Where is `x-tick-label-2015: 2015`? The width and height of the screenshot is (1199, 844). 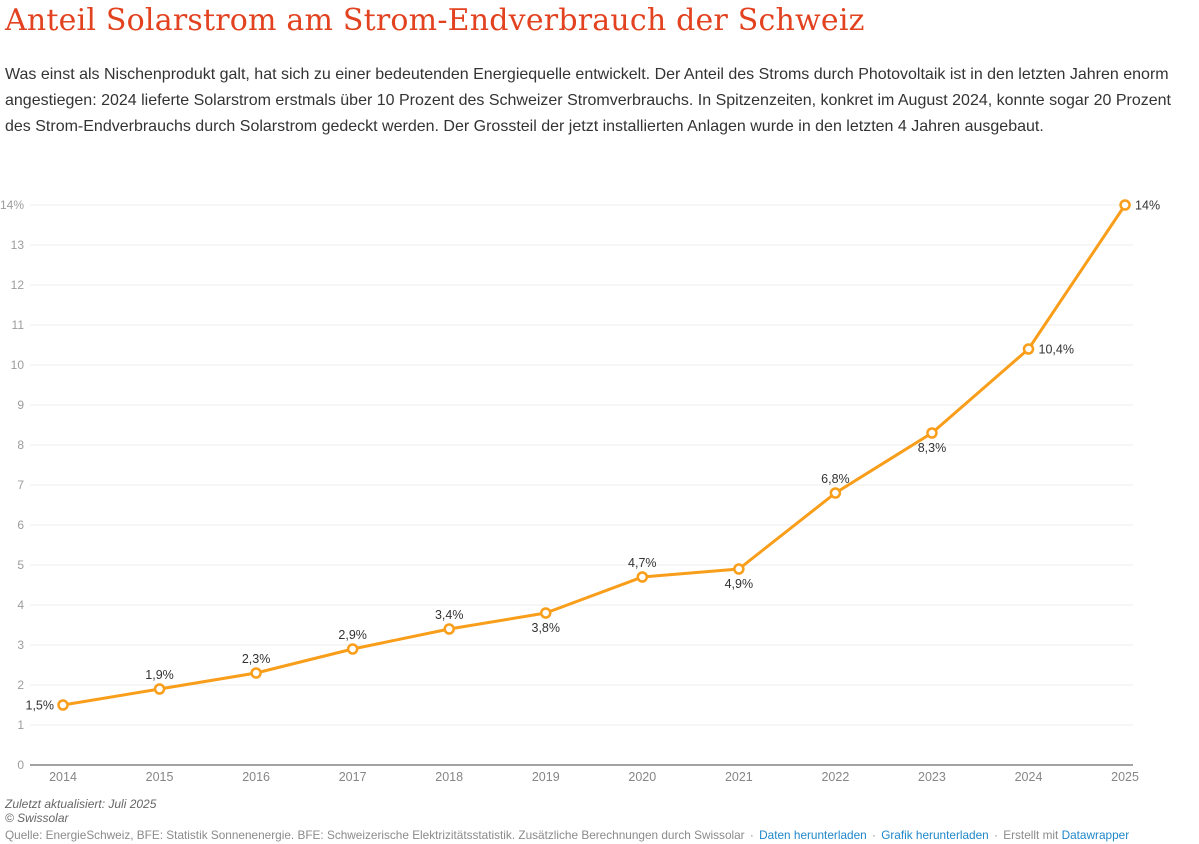
x-tick-label-2015: 2015 is located at coordinates (160, 777).